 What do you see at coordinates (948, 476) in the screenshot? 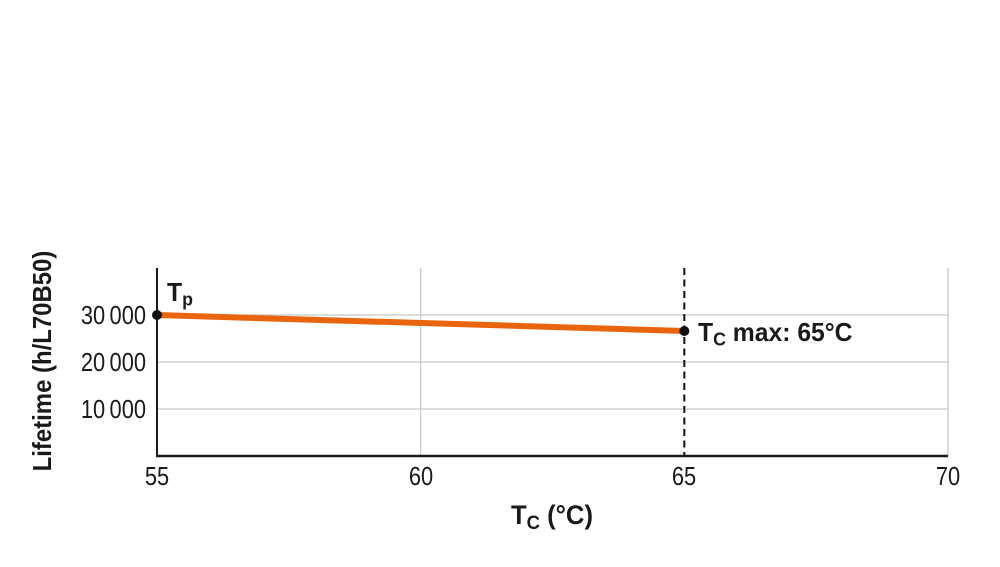
I see `x-tick-70: 70` at bounding box center [948, 476].